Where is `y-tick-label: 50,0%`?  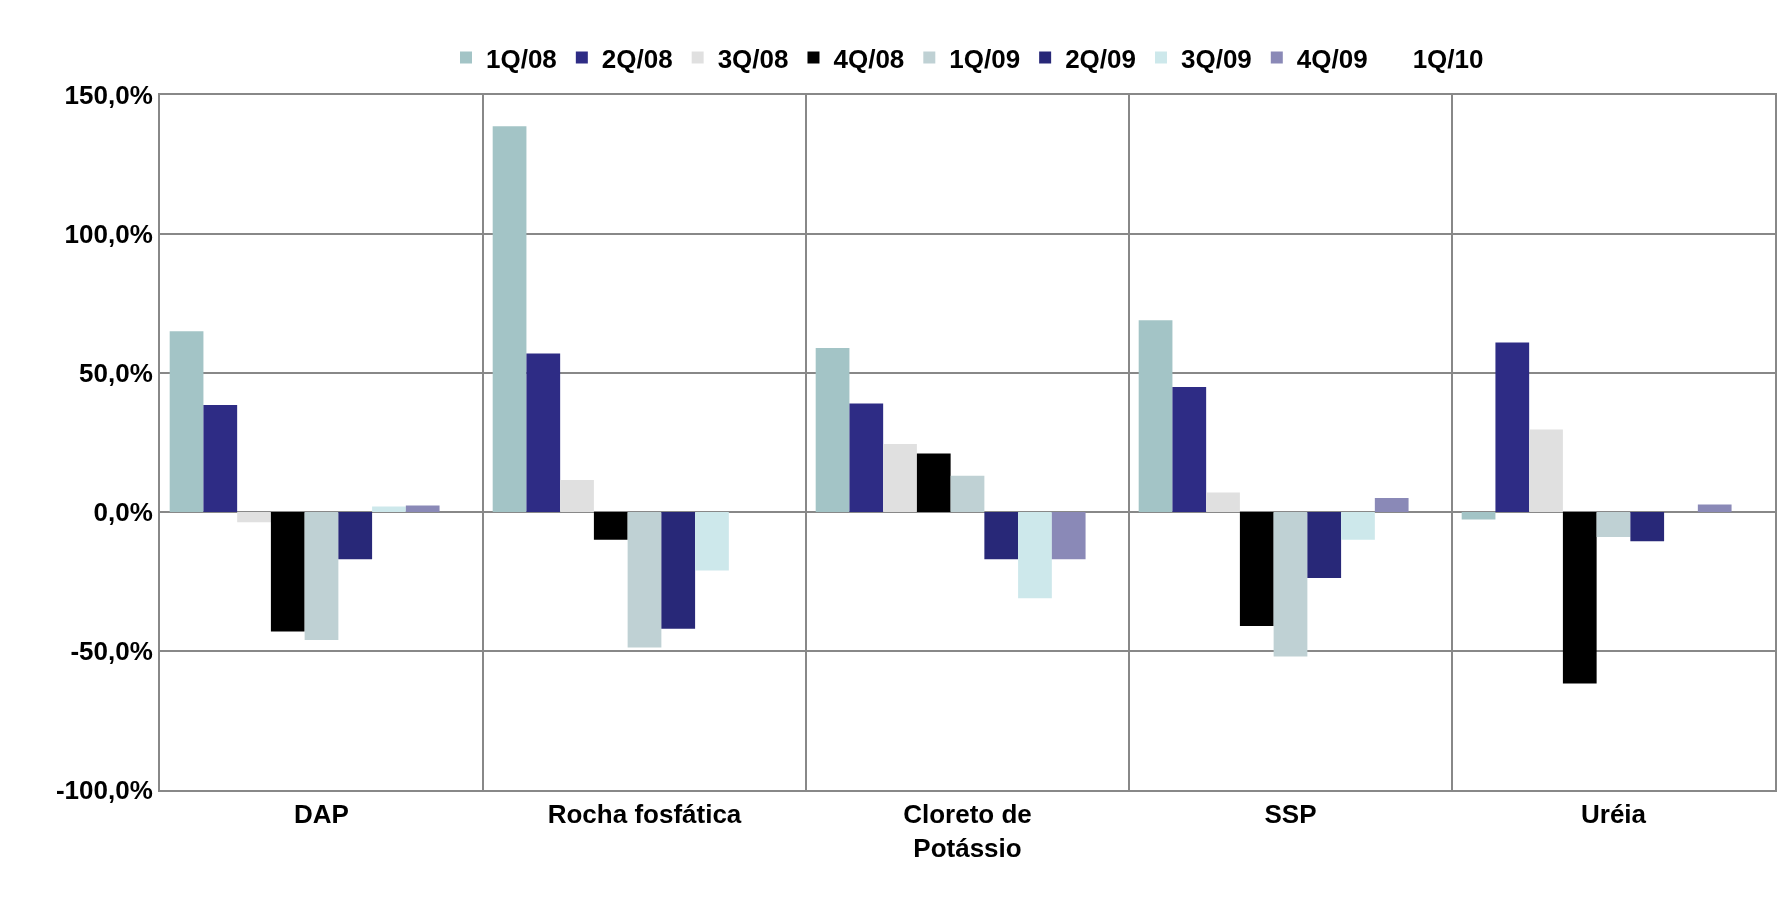 y-tick-label: 50,0% is located at coordinates (116, 373).